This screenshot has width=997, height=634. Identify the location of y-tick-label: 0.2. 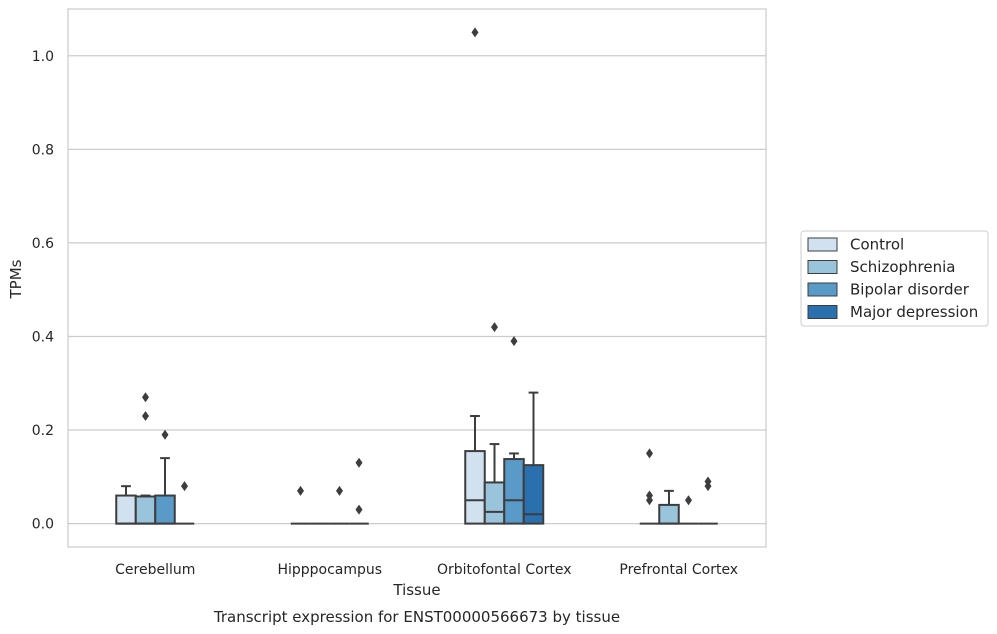
(43, 431).